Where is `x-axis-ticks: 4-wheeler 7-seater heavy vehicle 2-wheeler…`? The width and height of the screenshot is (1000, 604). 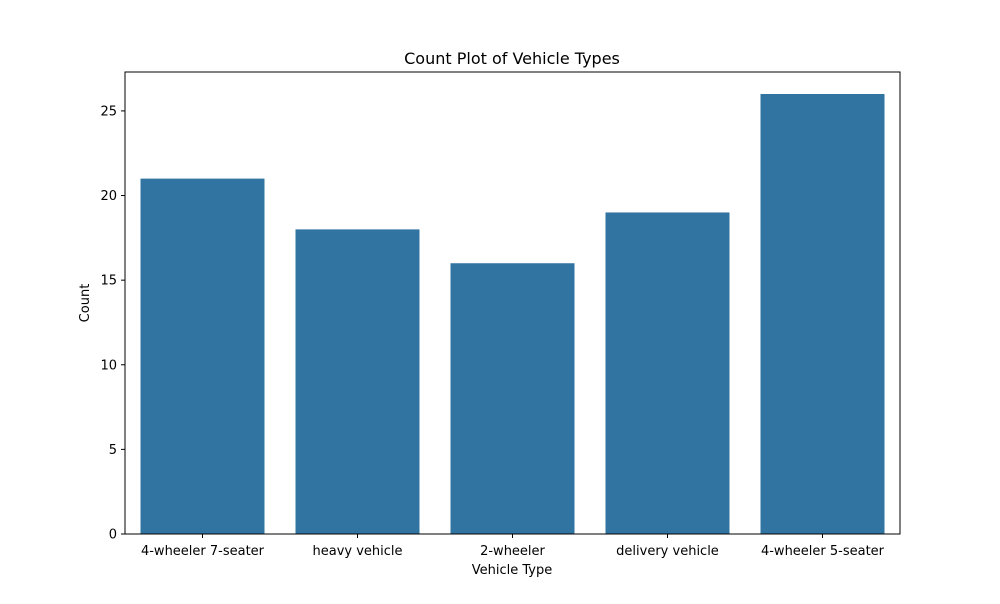
x-axis-ticks: 4-wheeler 7-seater heavy vehicle 2-wheeler… is located at coordinates (513, 546).